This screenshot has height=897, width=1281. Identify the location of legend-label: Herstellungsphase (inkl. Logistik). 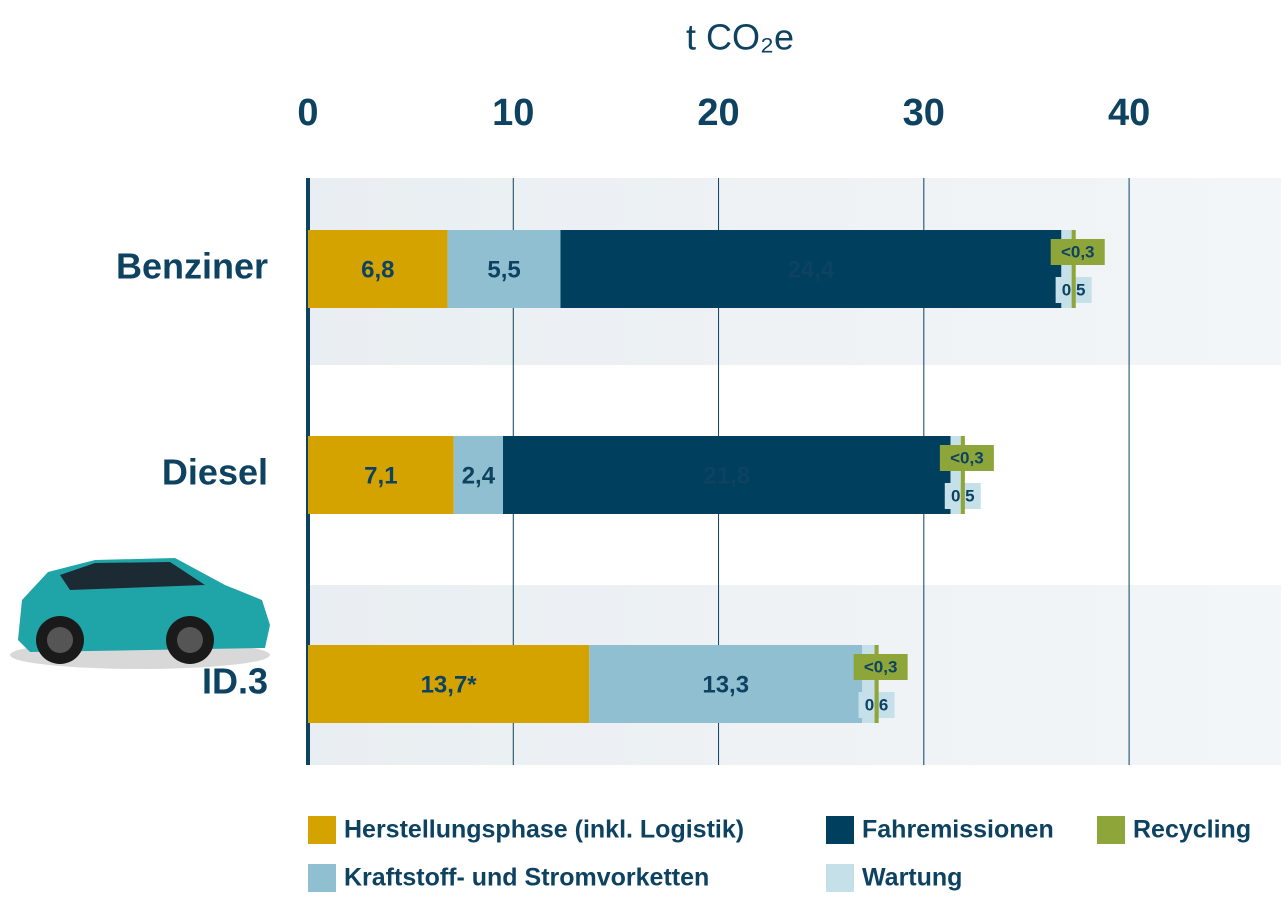
(544, 830).